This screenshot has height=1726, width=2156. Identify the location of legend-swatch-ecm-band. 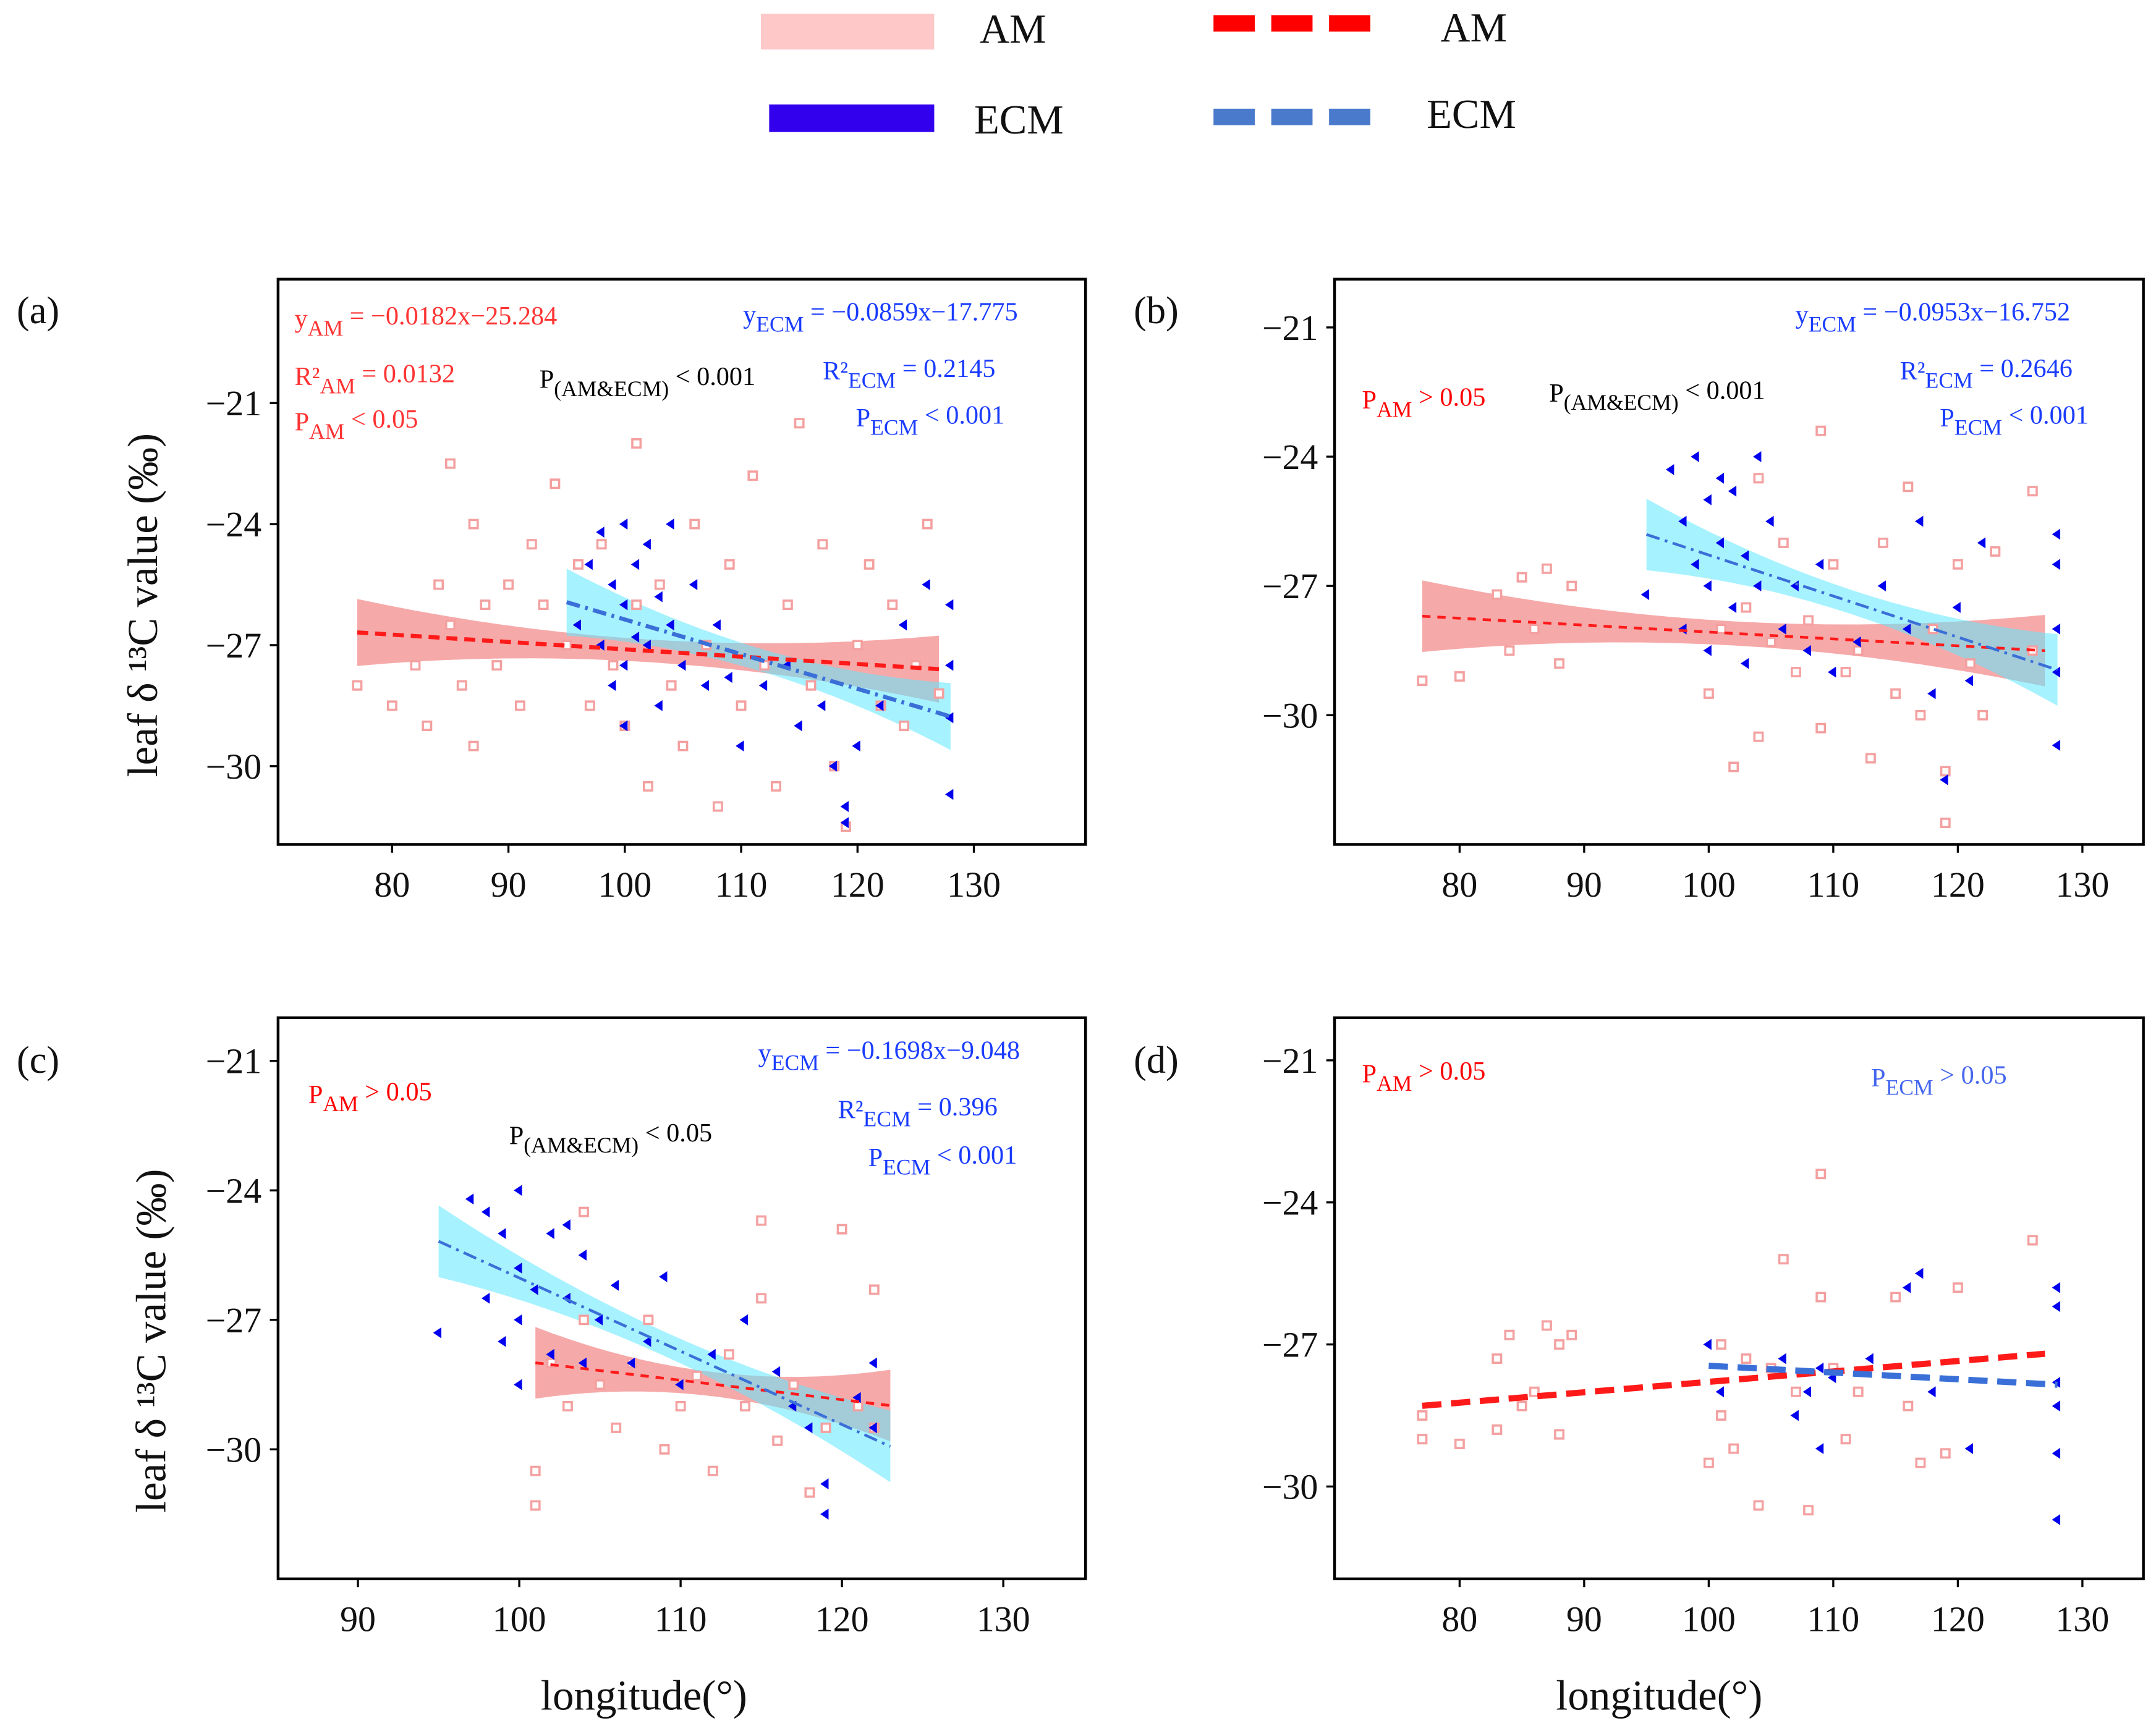
(852, 118).